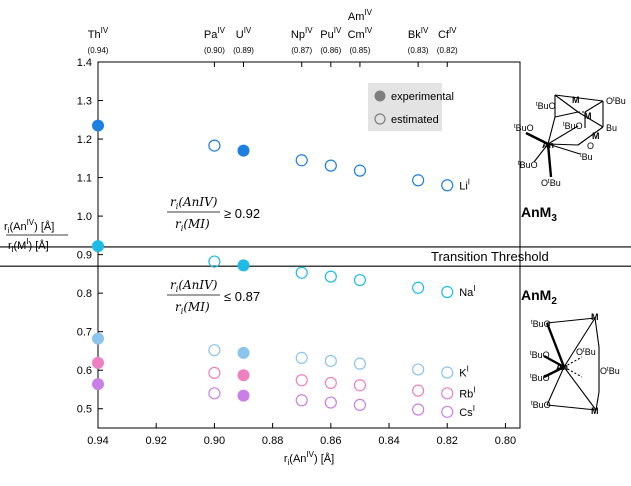  I want to click on element-radius-th: (0.94), so click(98, 50).